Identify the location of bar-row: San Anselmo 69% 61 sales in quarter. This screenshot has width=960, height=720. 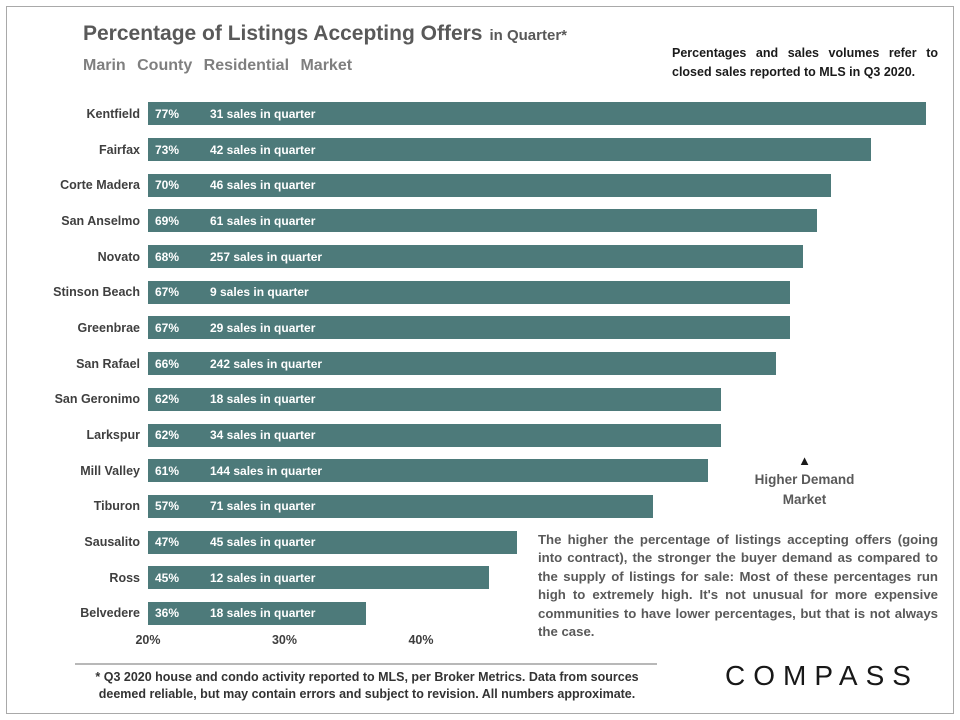
(480, 221).